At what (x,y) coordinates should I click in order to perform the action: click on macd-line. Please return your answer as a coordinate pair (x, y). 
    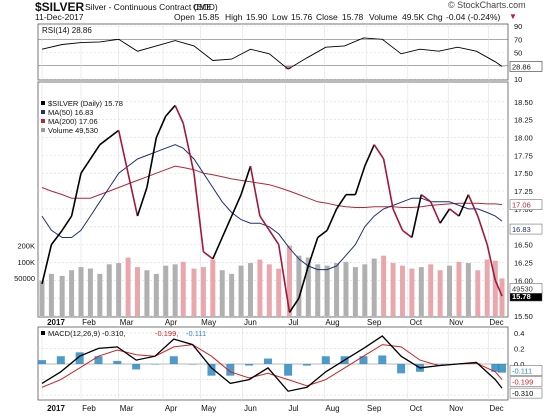
    Looking at the image, I should click on (272, 363).